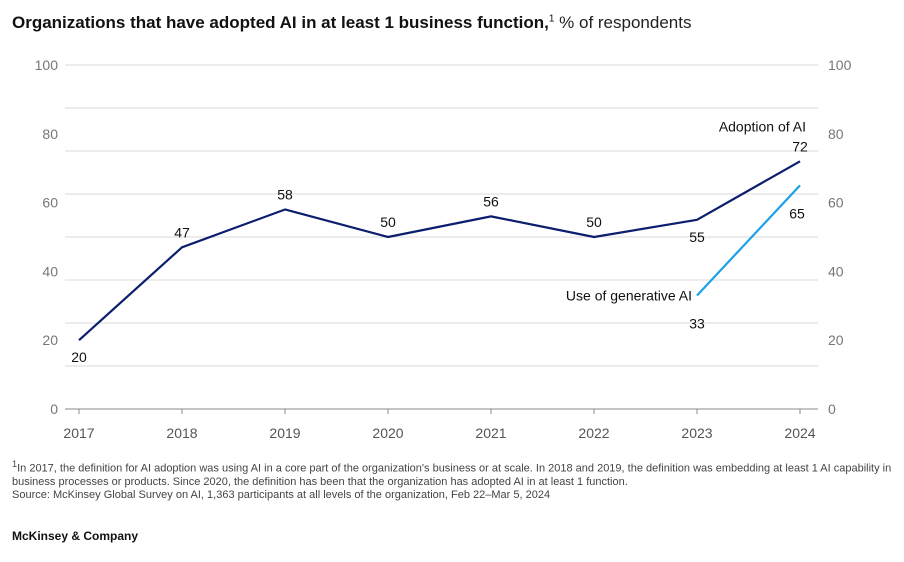 The height and width of the screenshot is (562, 904). What do you see at coordinates (47, 65) in the screenshot?
I see `y-tick-label-left: 100` at bounding box center [47, 65].